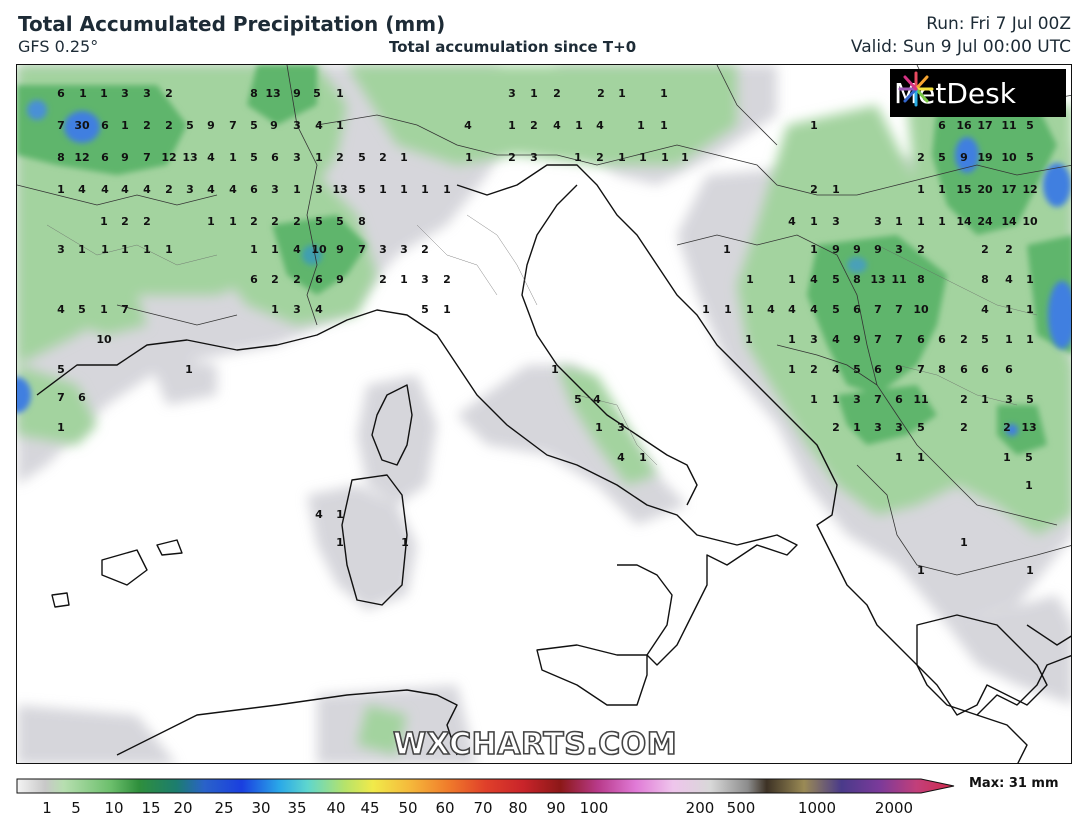 The width and height of the screenshot is (1088, 835). I want to click on precip-value-label: 13, so click(1028, 427).